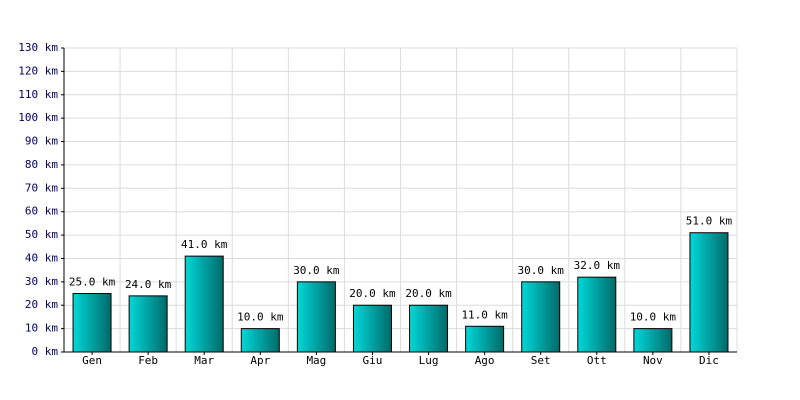 The image size is (800, 400). What do you see at coordinates (41, 211) in the screenshot?
I see `y-tick-label: 60 km` at bounding box center [41, 211].